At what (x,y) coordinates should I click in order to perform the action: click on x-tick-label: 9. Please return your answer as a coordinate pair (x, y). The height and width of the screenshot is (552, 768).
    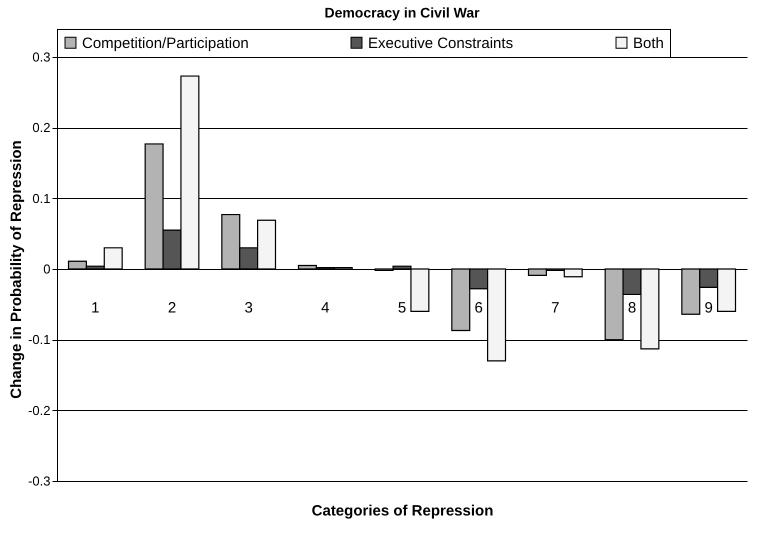
    Looking at the image, I should click on (708, 308).